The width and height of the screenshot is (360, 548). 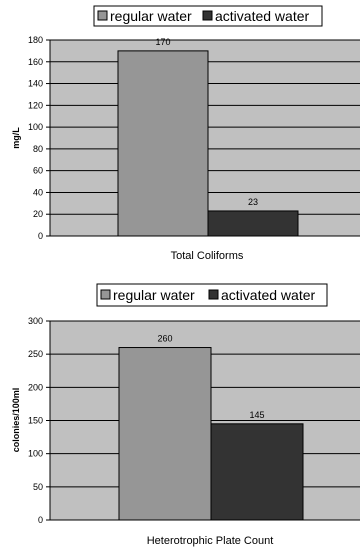 What do you see at coordinates (39, 138) in the screenshot?
I see `y-axis-ticks: 0 20 40 60 80 100 120 140 160 180` at bounding box center [39, 138].